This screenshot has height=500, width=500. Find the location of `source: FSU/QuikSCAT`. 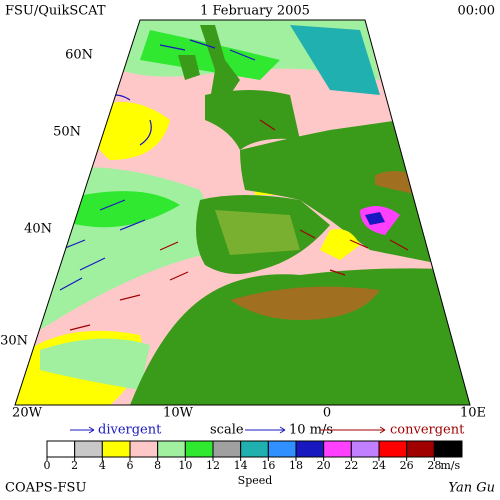

source: FSU/QuikSCAT is located at coordinates (55, 11).